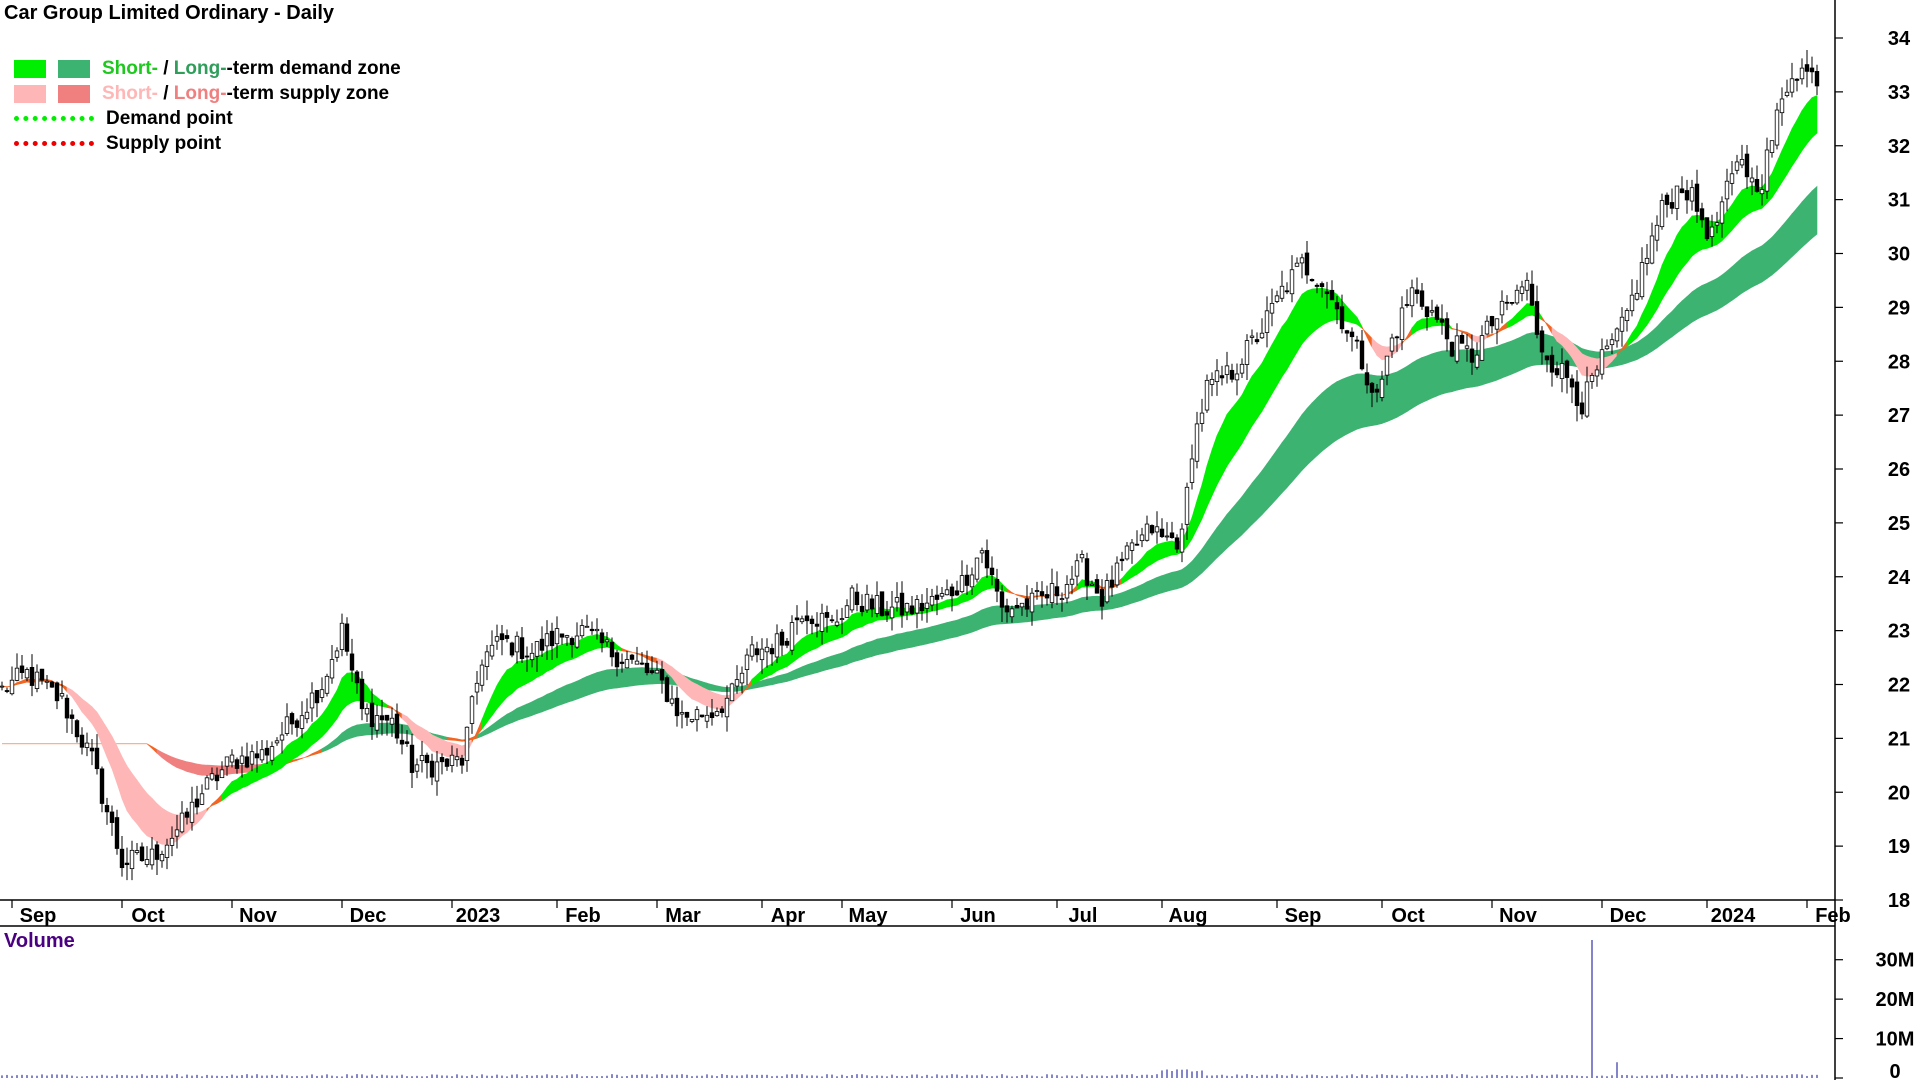  Describe the element at coordinates (313, 68) in the screenshot. I see `demand-zone-text: -term demand zone` at that location.